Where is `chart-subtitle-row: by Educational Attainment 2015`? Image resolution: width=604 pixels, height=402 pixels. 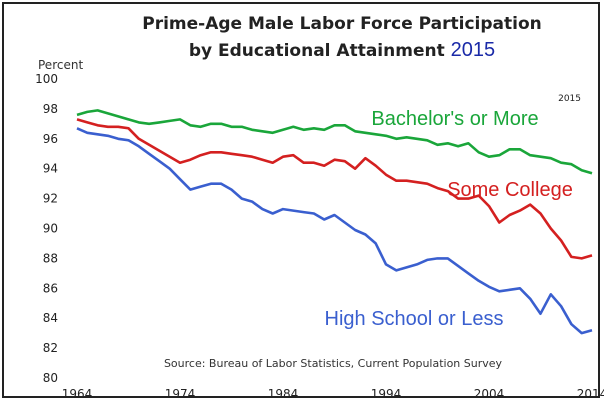
chart-subtitle-row: by Educational Attainment 2015 is located at coordinates (322, 50).